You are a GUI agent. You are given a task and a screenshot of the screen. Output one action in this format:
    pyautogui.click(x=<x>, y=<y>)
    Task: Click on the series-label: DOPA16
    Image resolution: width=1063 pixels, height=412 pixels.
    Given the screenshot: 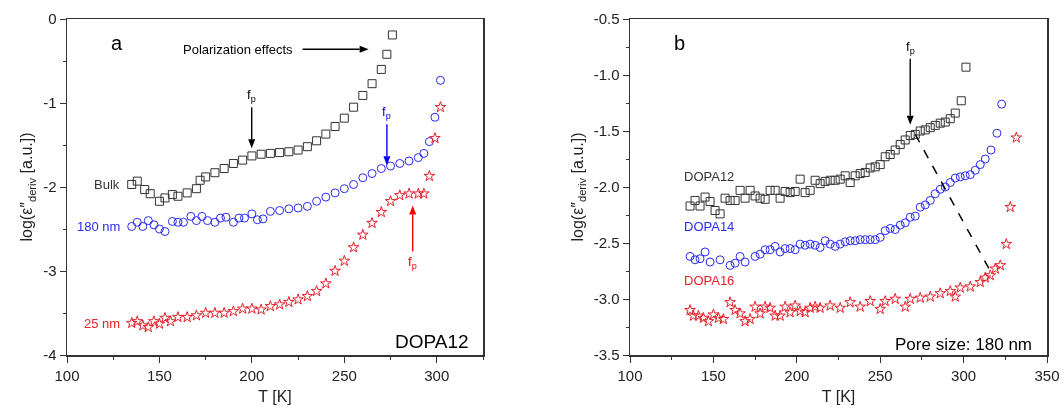 What is the action you would take?
    pyautogui.click(x=709, y=280)
    